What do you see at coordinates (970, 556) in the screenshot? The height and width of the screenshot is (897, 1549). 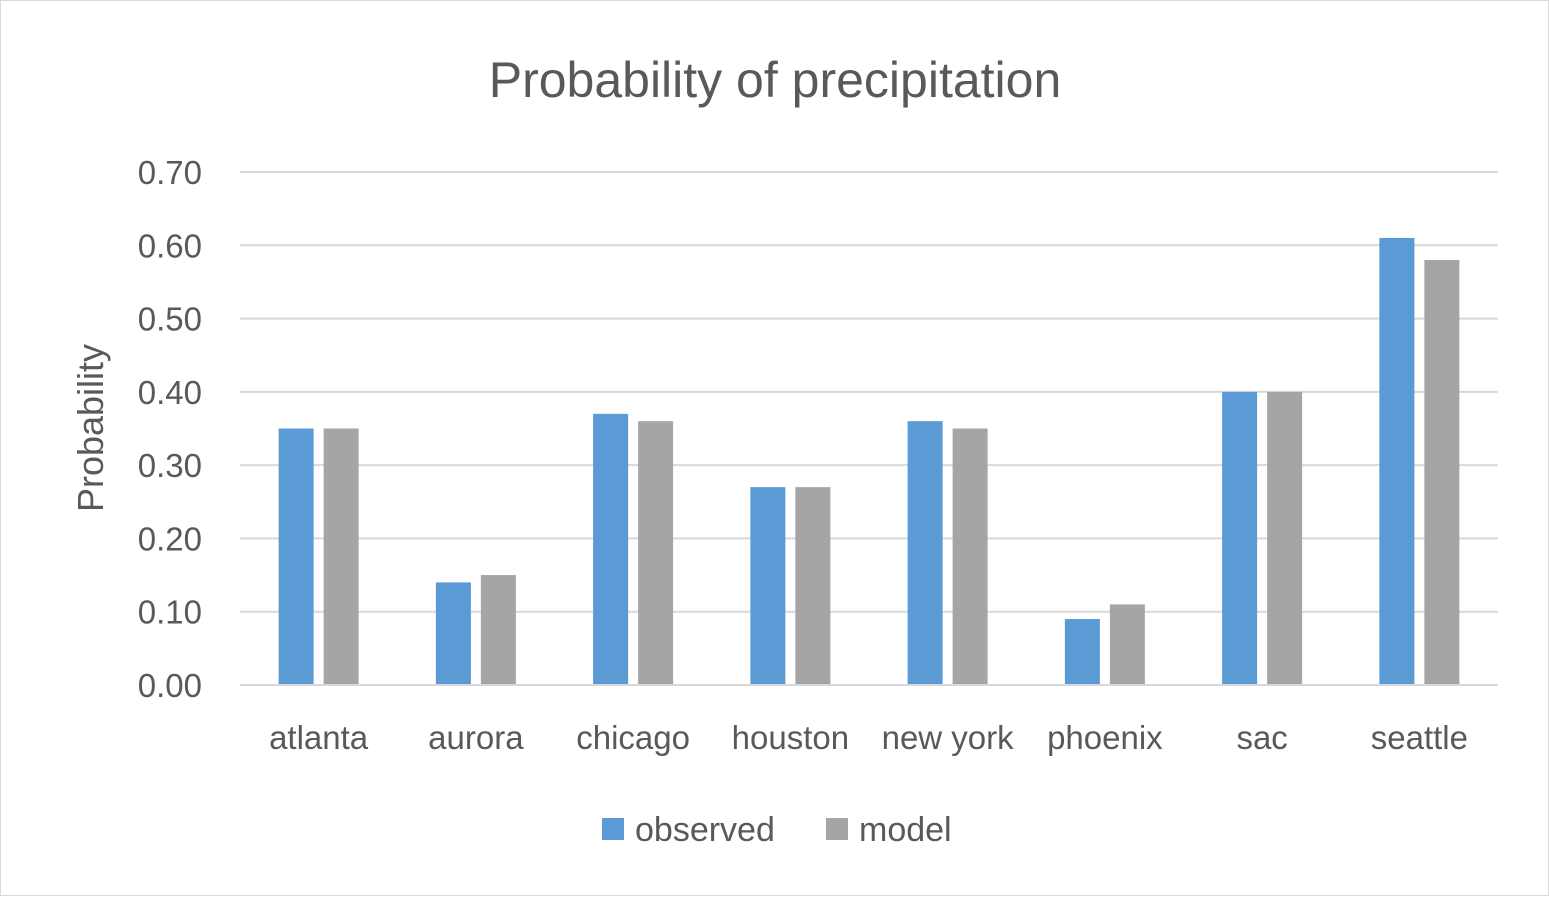 I see `bar-model-new-york` at bounding box center [970, 556].